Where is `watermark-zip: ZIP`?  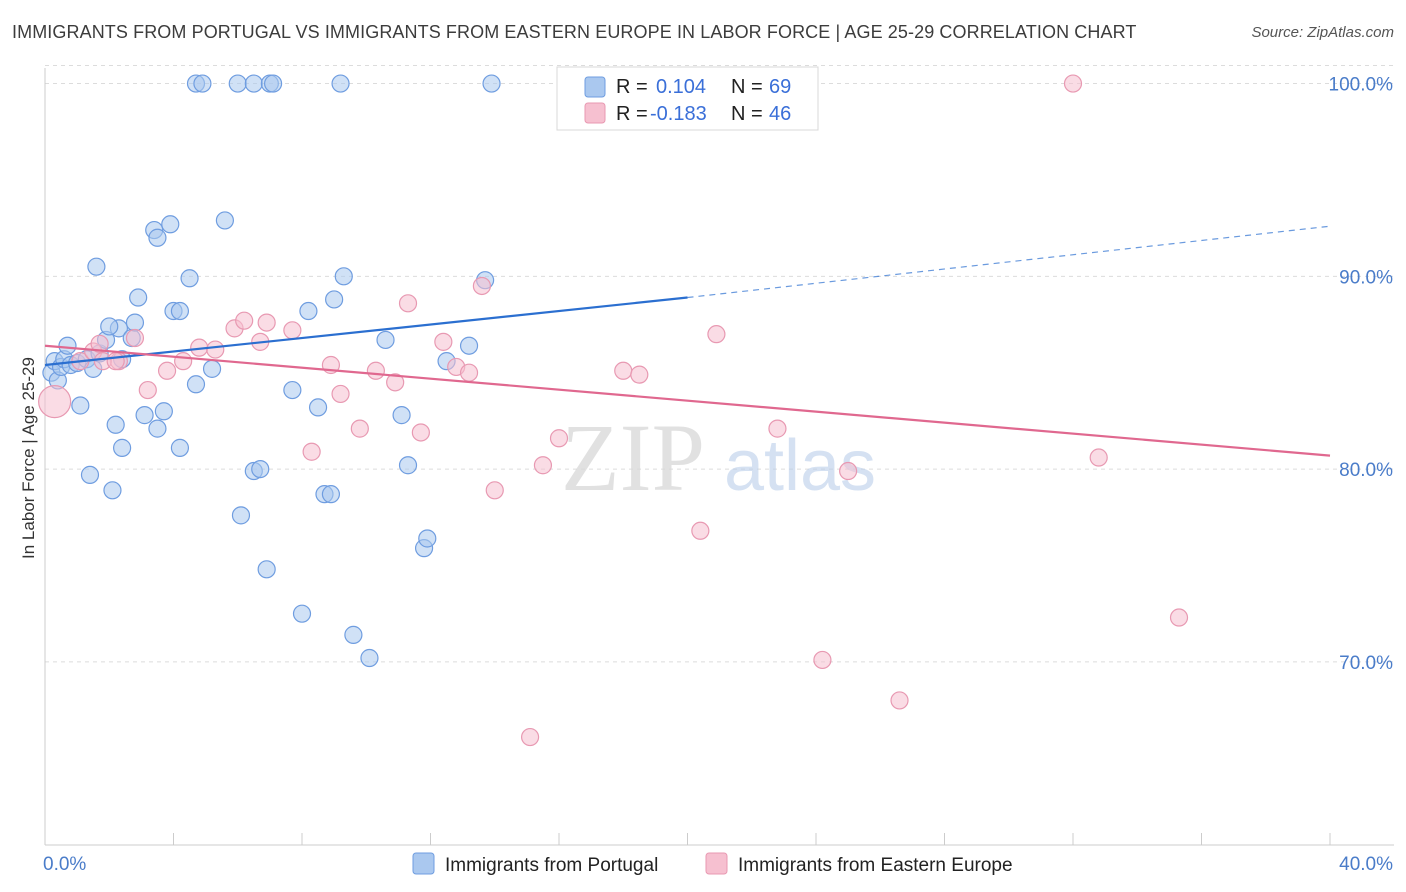 watermark-zip: ZIP is located at coordinates (633, 457).